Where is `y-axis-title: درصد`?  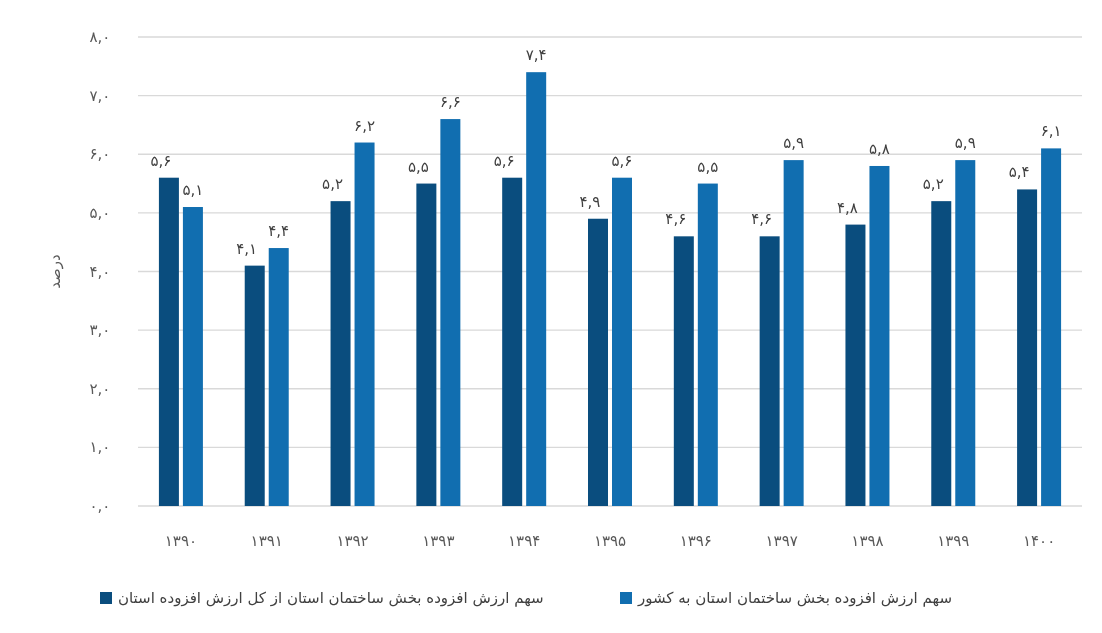
y-axis-title: درصد is located at coordinates (55, 271).